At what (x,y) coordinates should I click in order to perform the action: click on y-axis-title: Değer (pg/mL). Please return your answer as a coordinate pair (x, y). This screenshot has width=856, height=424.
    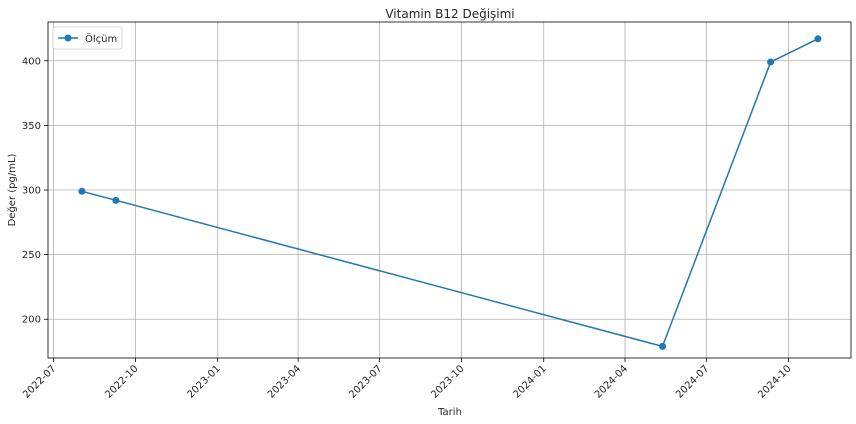
    Looking at the image, I should click on (12, 189).